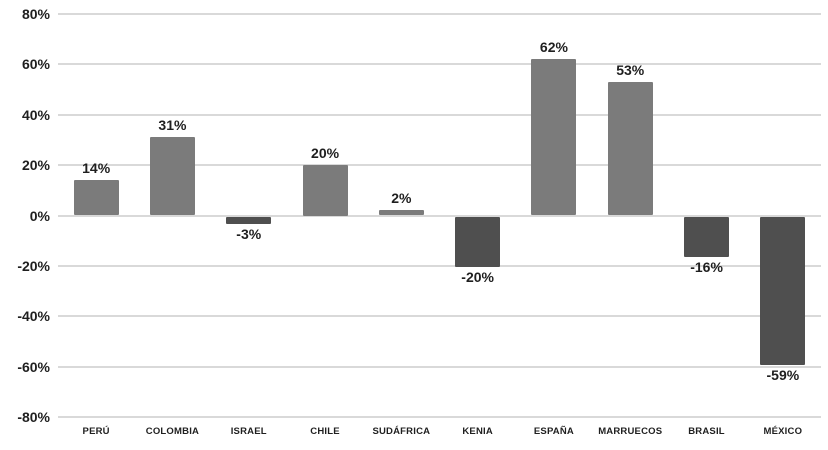 The image size is (828, 450). I want to click on y-axis-tick-label: 60%, so click(35, 64).